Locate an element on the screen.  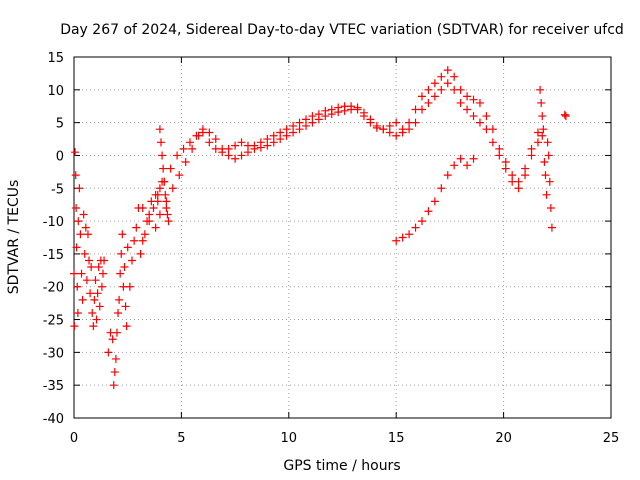
x-tick-label: 25 is located at coordinates (611, 438).